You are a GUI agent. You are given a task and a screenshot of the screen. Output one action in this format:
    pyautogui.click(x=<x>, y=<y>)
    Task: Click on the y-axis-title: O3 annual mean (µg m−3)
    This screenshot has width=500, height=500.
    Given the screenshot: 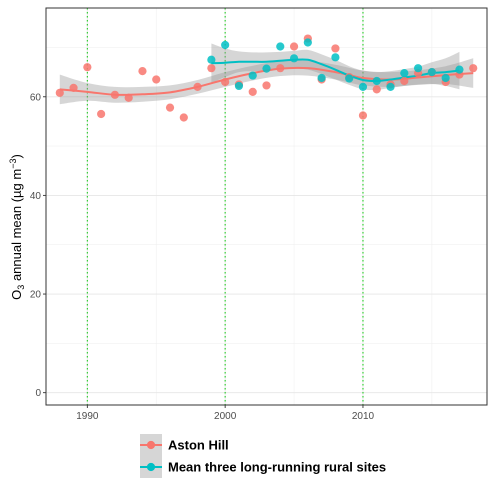 What is the action you would take?
    pyautogui.click(x=17, y=227)
    